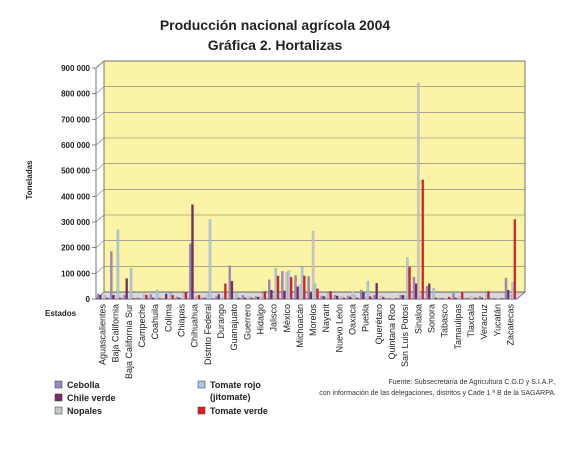 Image resolution: width=580 pixels, height=451 pixels. I want to click on y-tick-label: 600 000, so click(75, 145).